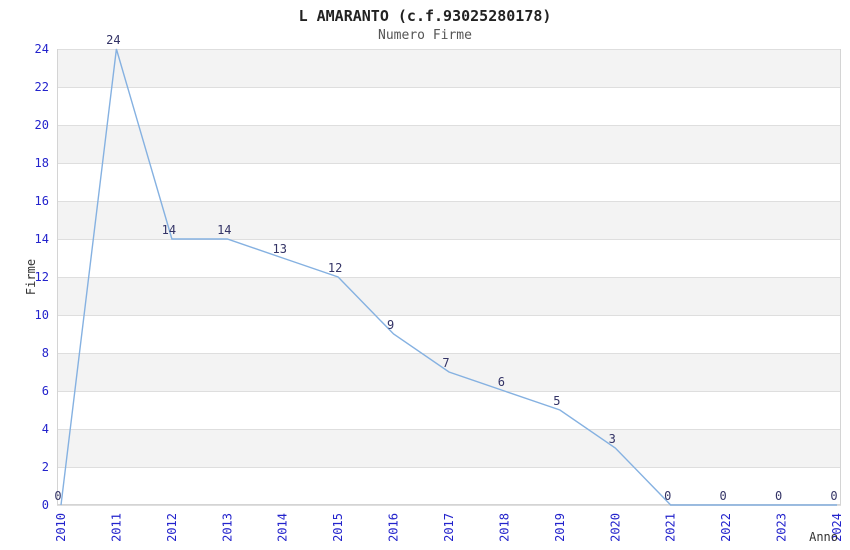  Describe the element at coordinates (113, 40) in the screenshot. I see `data-point-label: 24` at that location.